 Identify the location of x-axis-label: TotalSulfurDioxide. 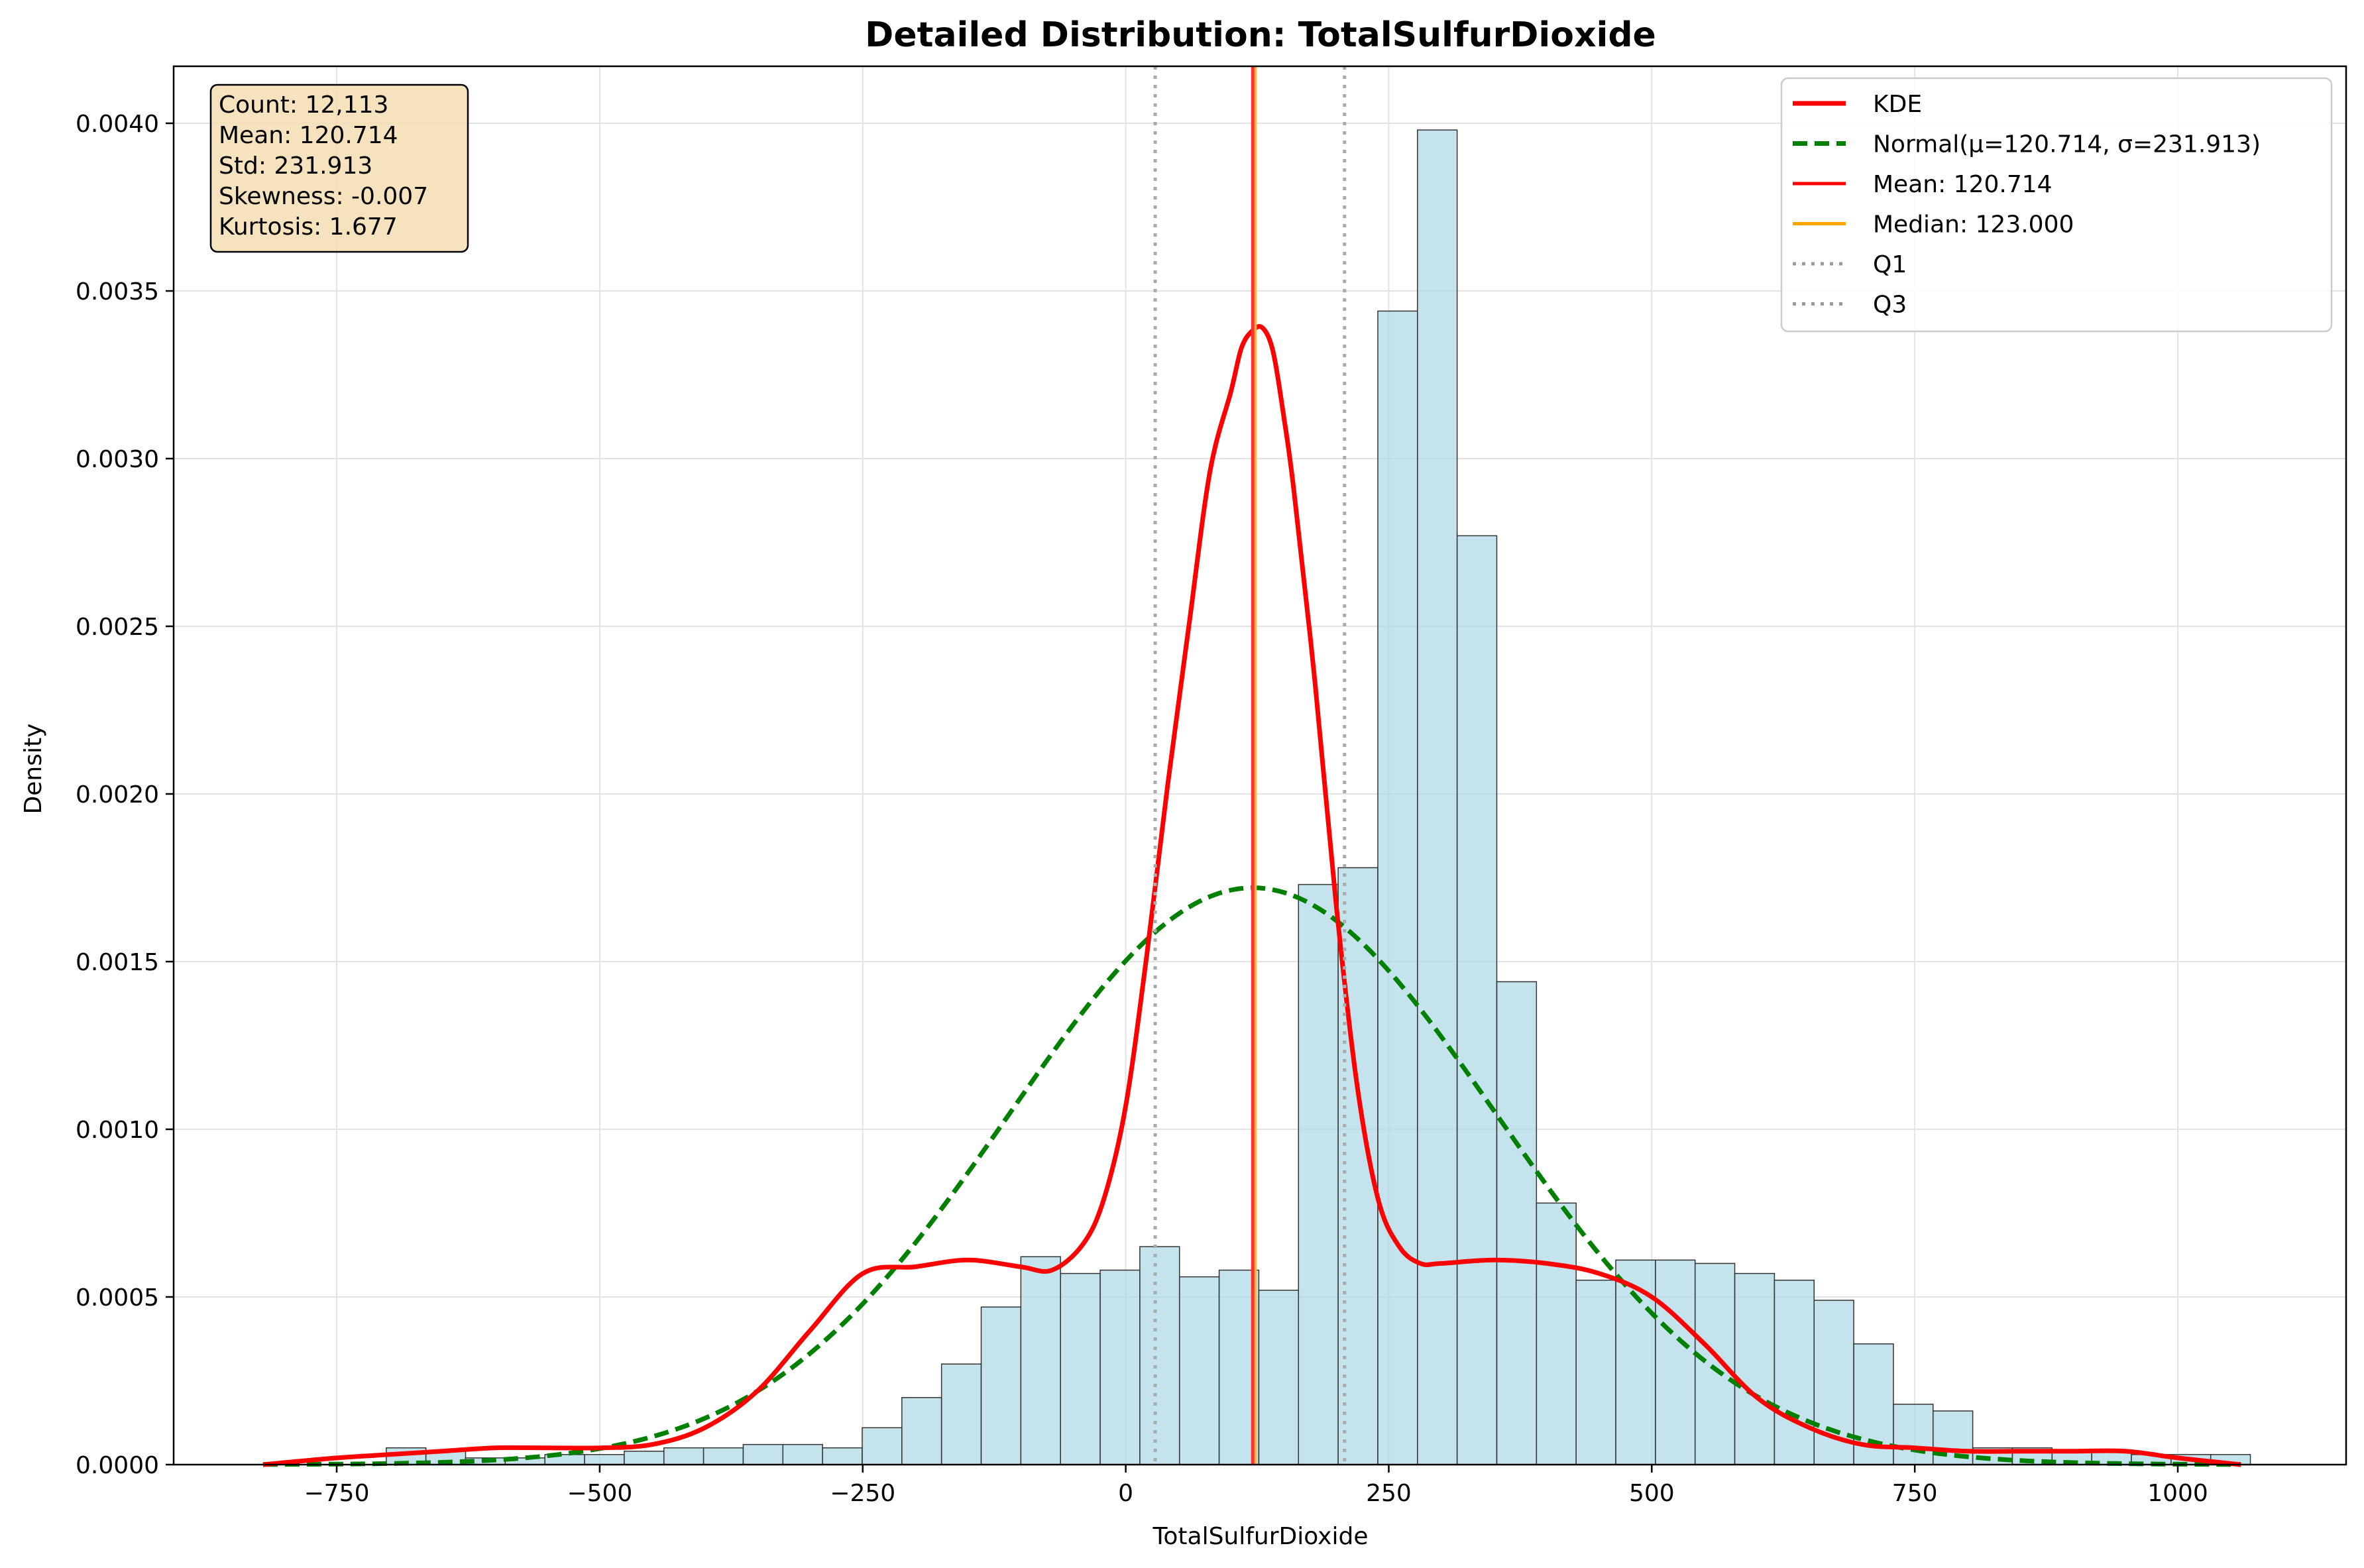
(1261, 1537).